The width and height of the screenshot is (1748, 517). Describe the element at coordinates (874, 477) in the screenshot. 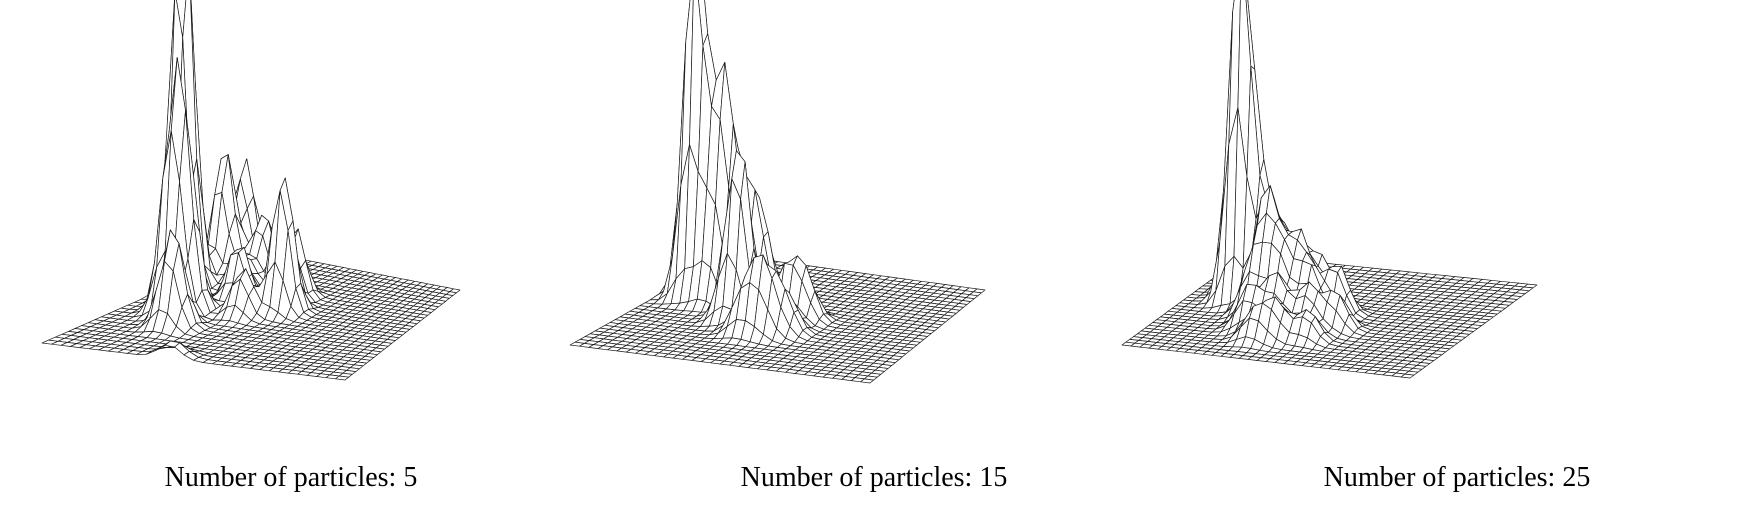

I see `caption-15-particles: Number of particles: 15` at that location.